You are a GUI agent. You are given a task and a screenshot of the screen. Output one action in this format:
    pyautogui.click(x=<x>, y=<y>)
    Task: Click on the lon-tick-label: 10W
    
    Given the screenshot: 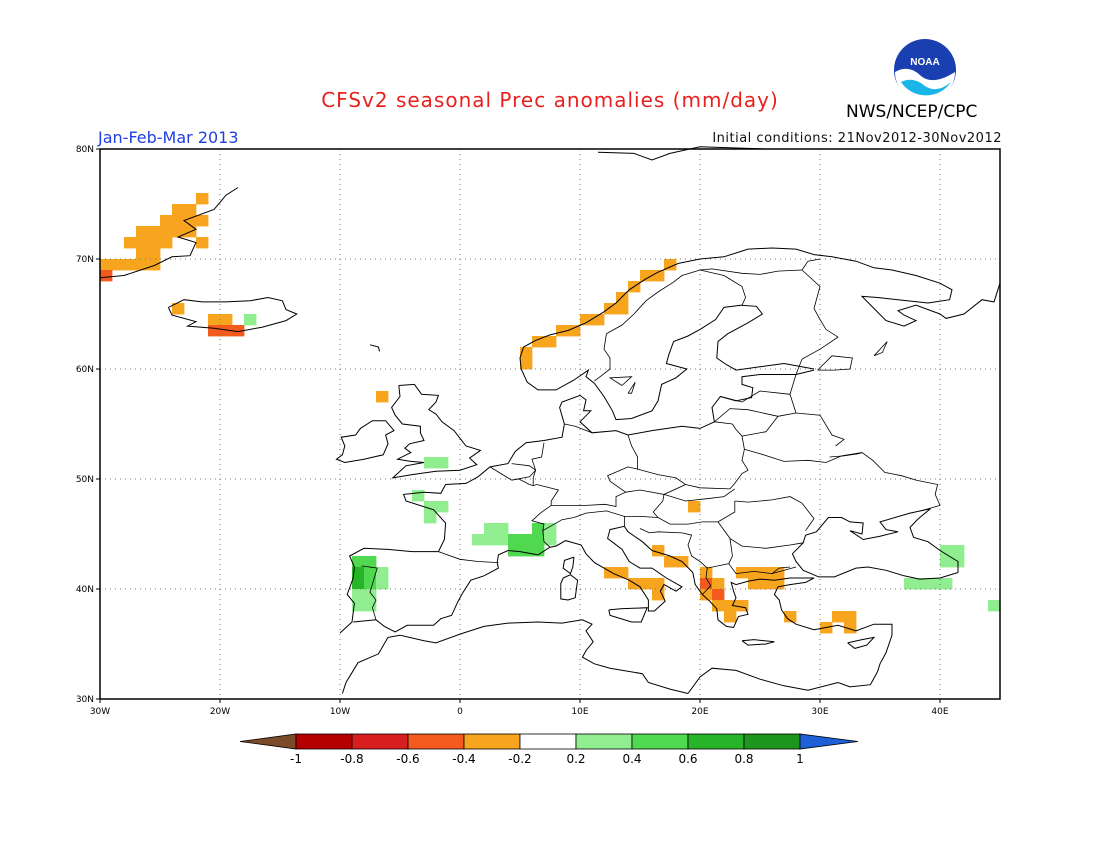 What is the action you would take?
    pyautogui.click(x=340, y=712)
    